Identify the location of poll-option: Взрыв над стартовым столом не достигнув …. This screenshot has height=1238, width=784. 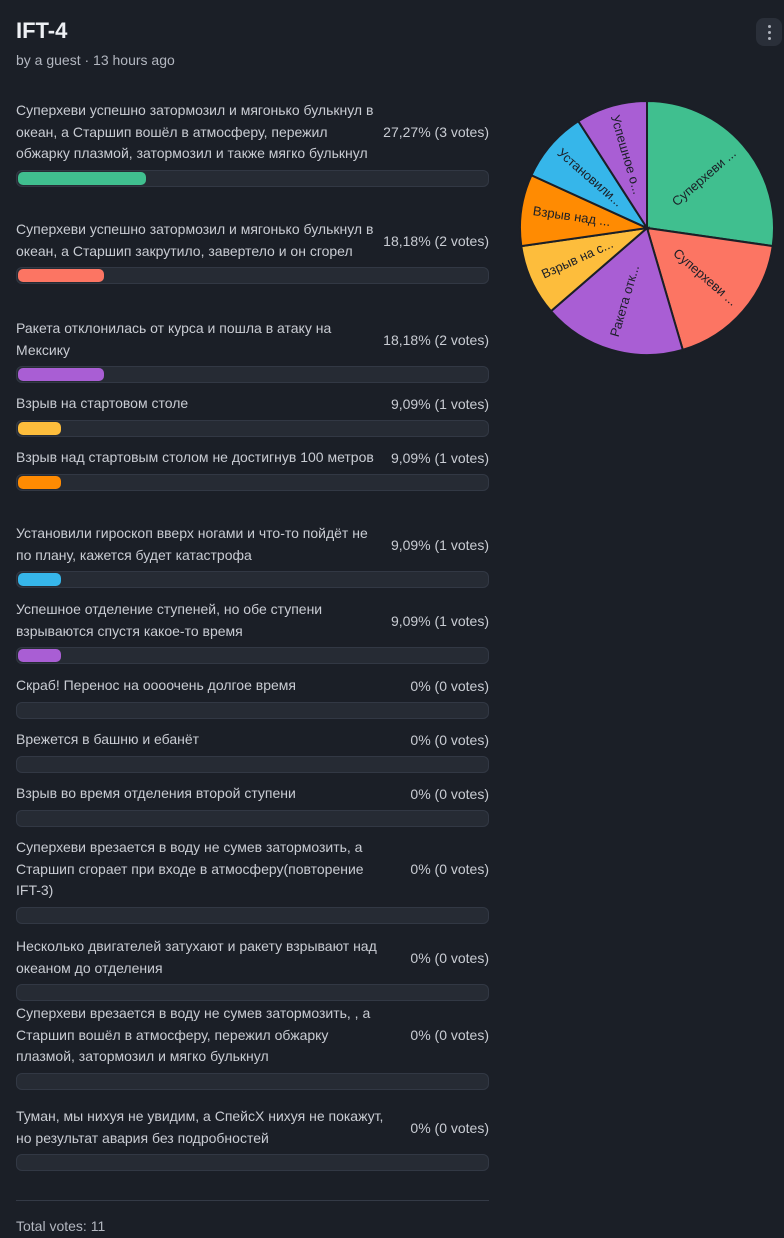
(252, 469).